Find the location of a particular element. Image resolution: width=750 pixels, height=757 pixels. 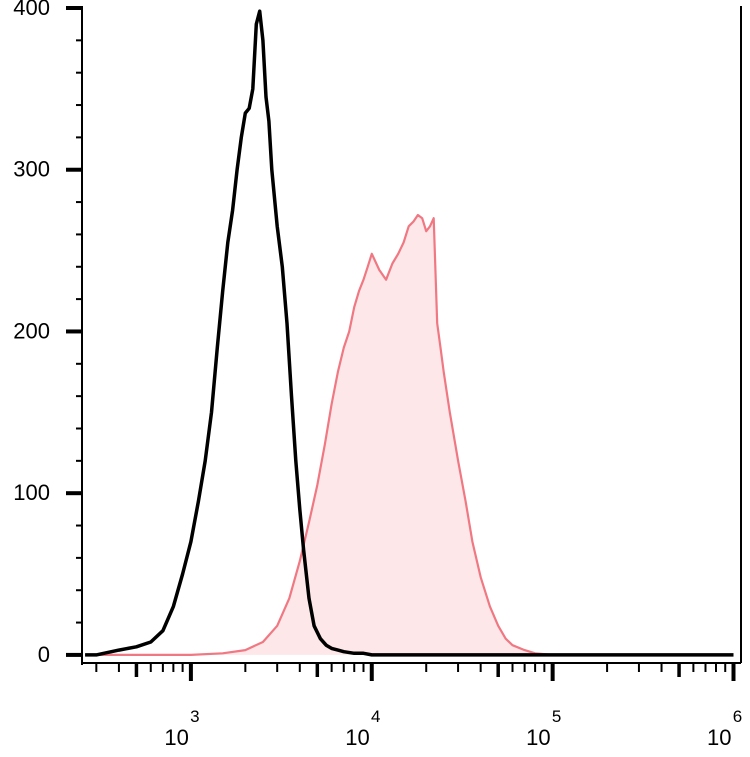

x-tick-exponent: 4 is located at coordinates (375, 716).